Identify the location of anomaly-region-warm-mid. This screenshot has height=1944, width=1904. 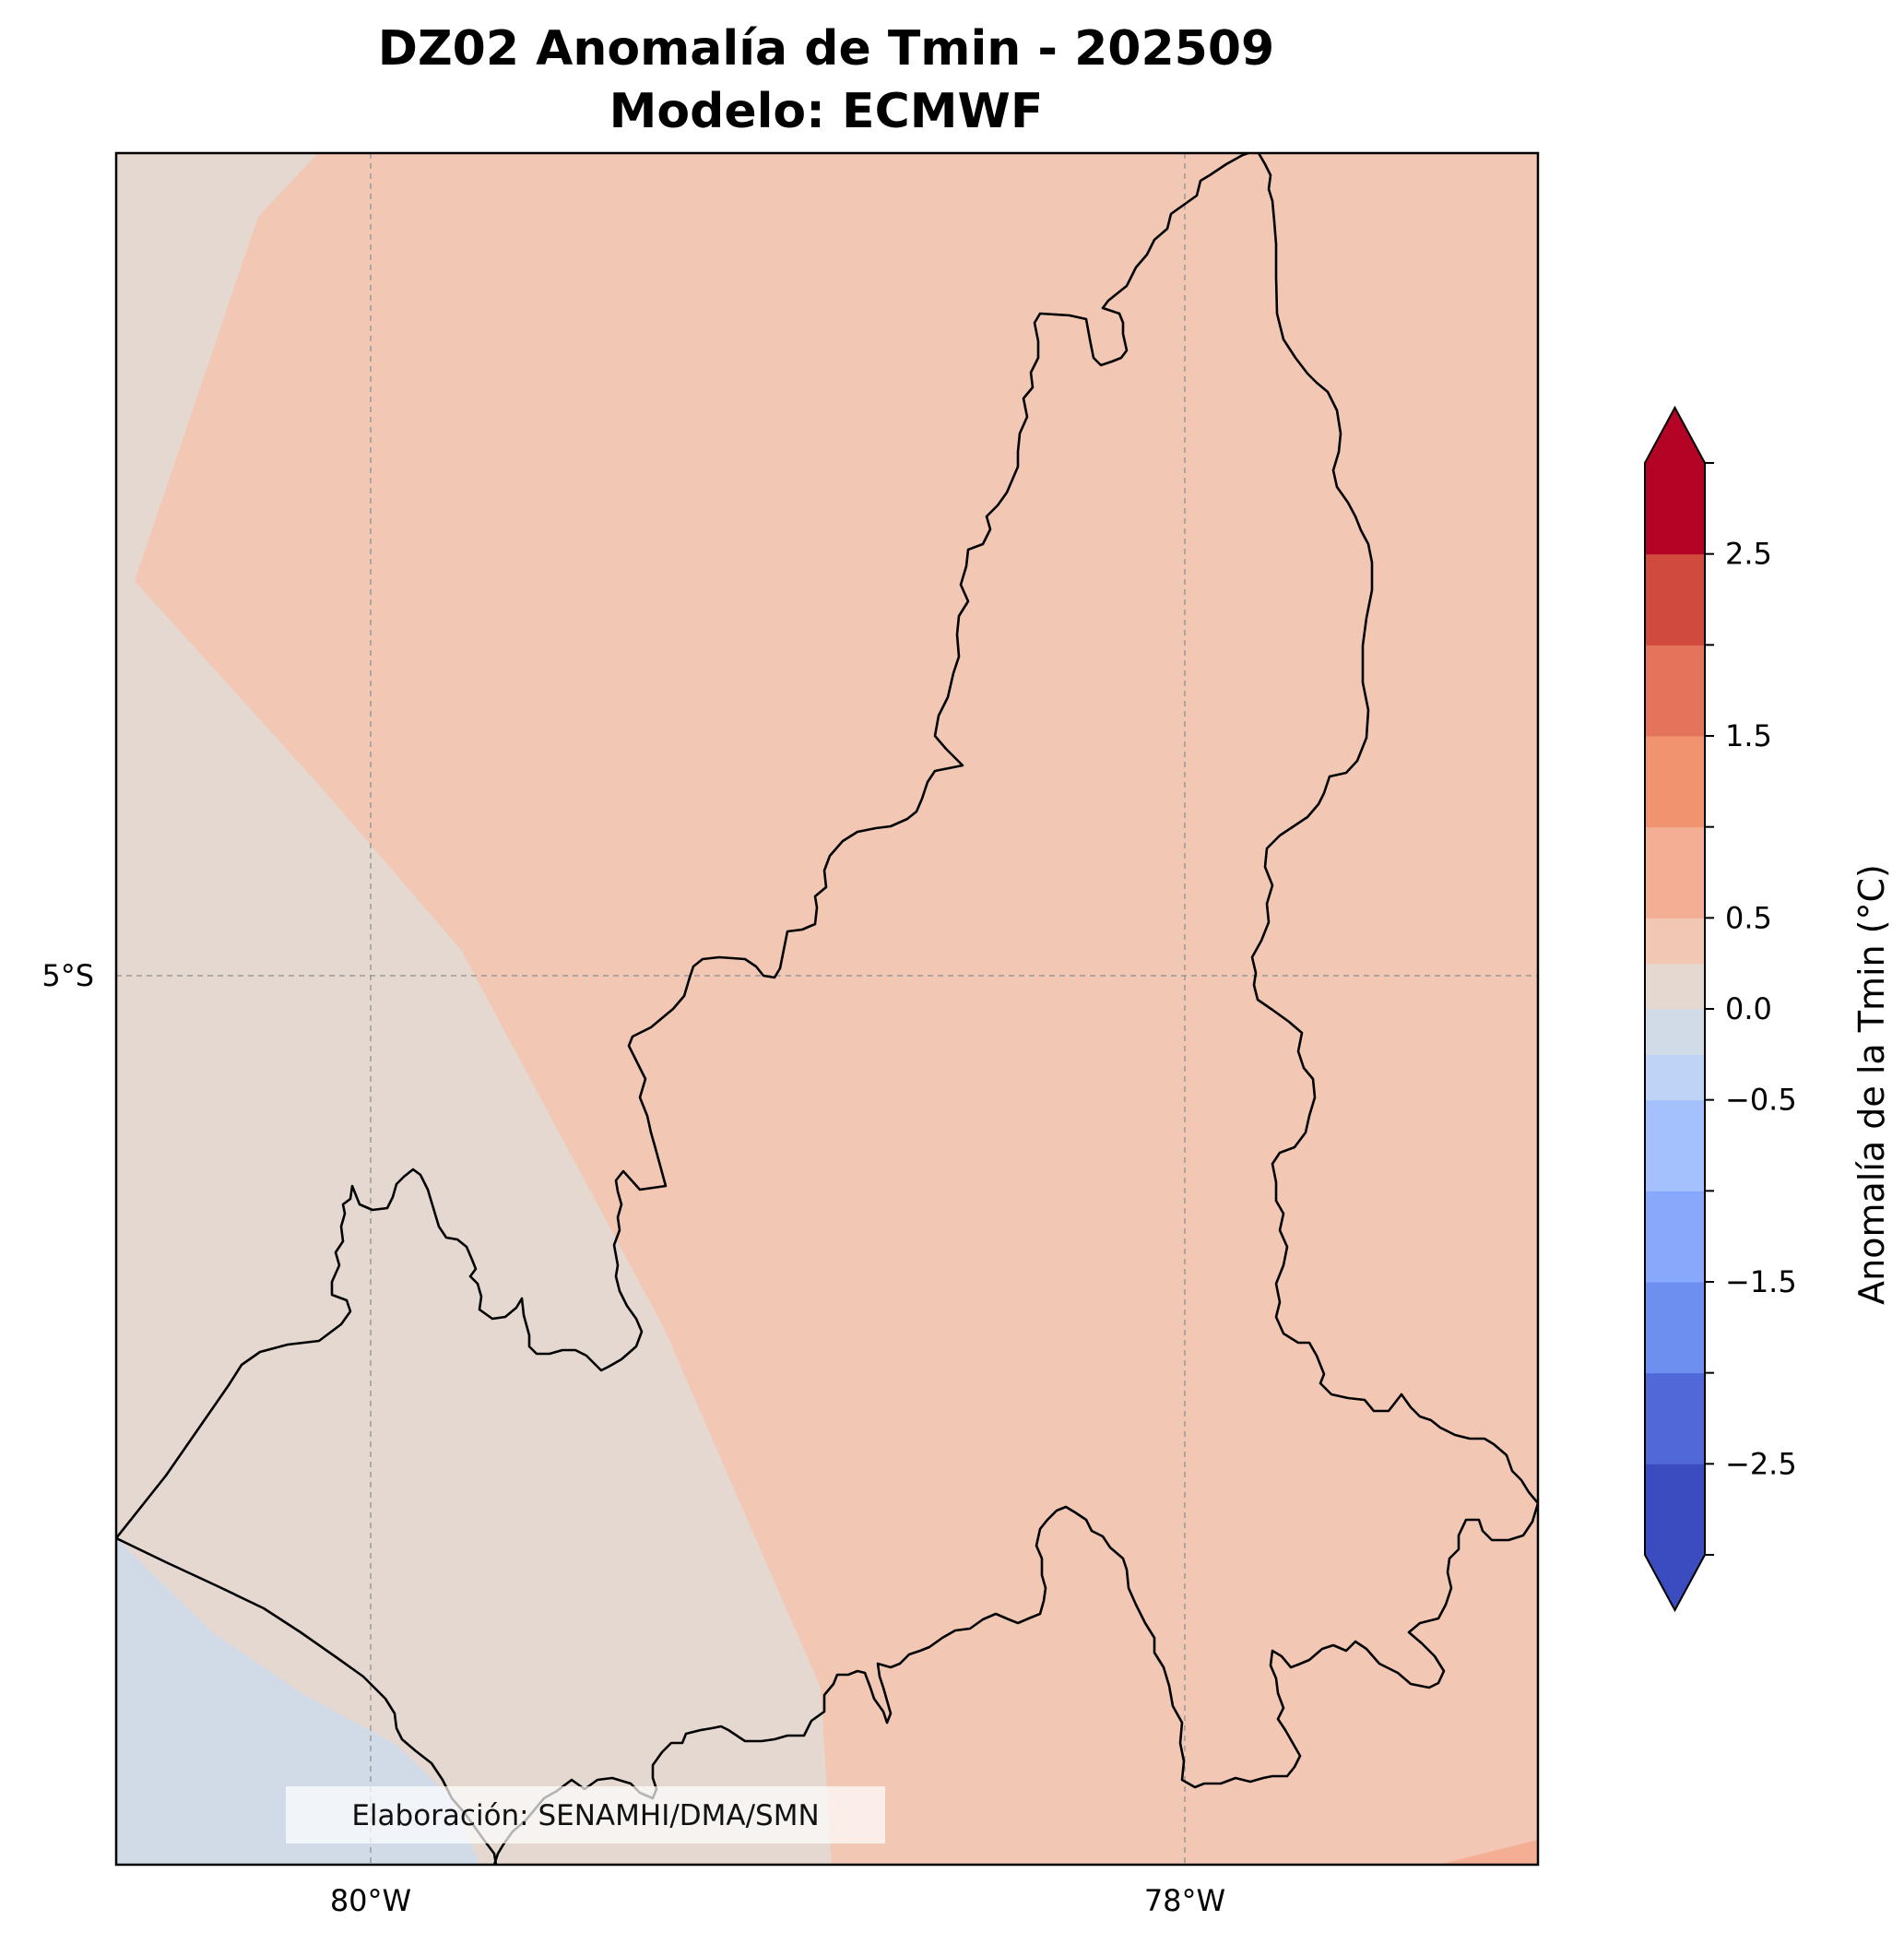
(1488, 1853).